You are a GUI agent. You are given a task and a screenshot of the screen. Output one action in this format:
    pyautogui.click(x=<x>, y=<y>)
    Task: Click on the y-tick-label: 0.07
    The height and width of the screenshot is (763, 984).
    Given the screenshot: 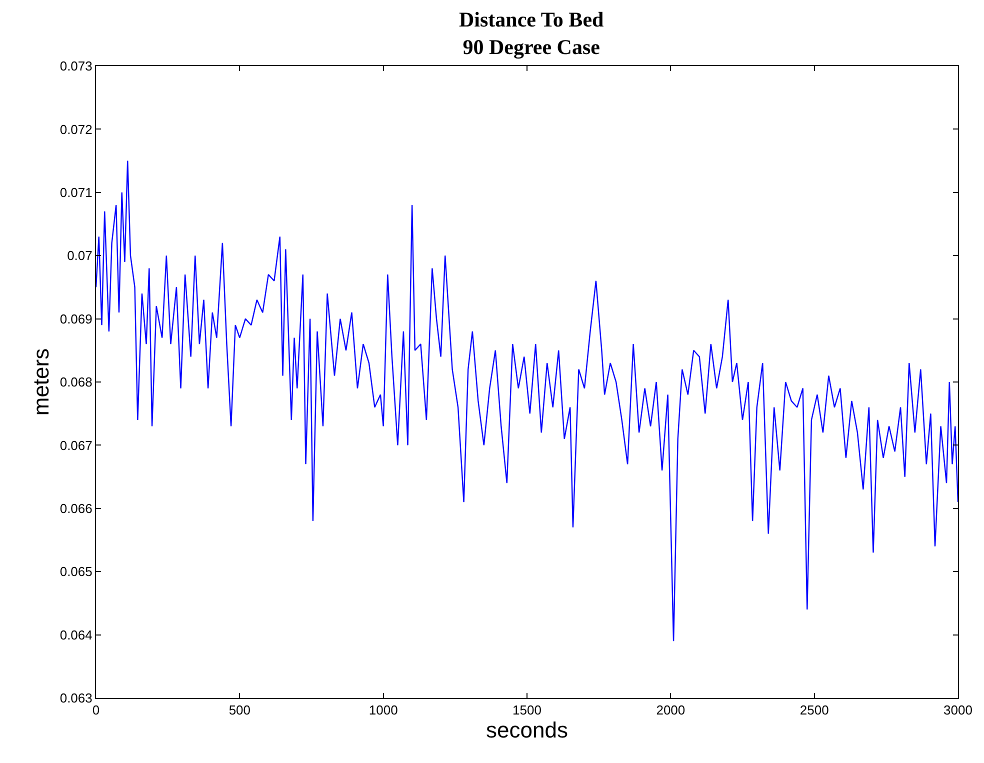 What is the action you would take?
    pyautogui.click(x=79, y=256)
    